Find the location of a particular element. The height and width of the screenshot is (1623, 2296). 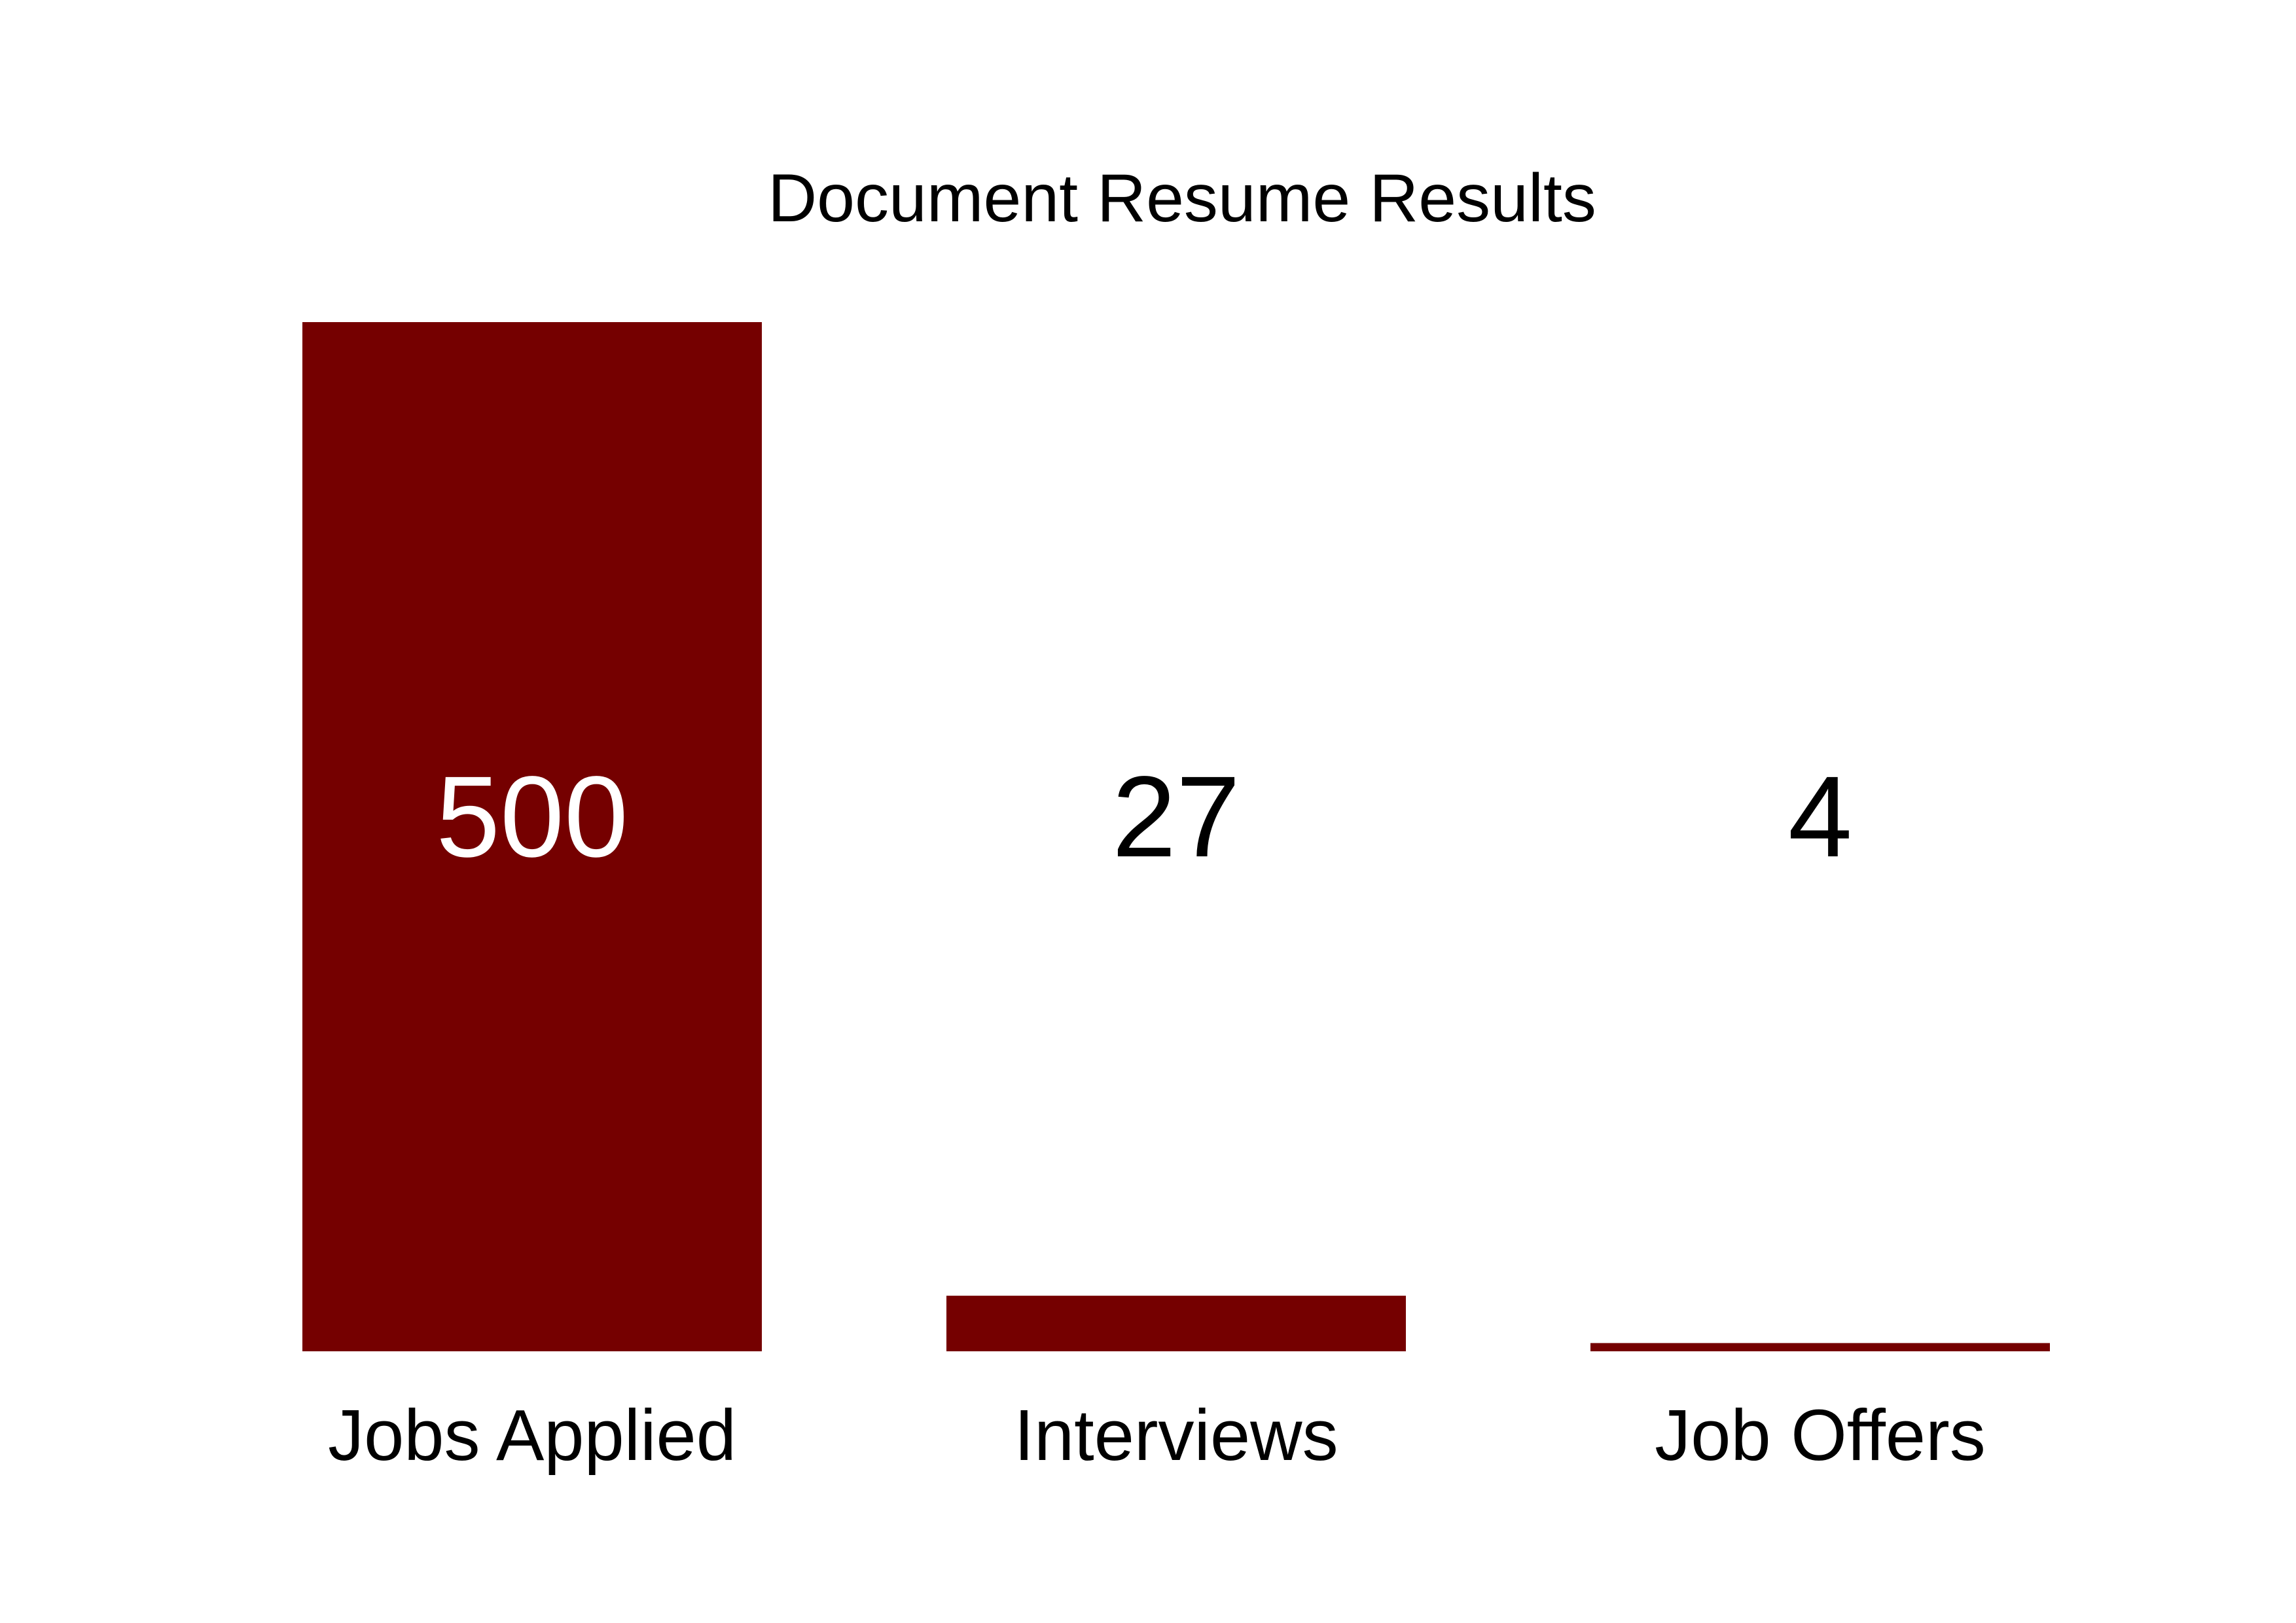

value-label-interviews: 27 is located at coordinates (1176, 817).